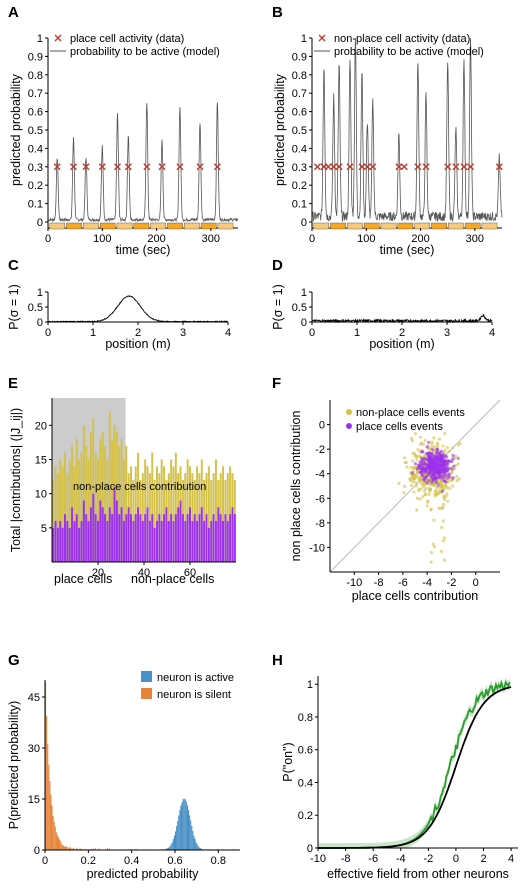  I want to click on y-tick-label: 0.5, so click(299, 131).